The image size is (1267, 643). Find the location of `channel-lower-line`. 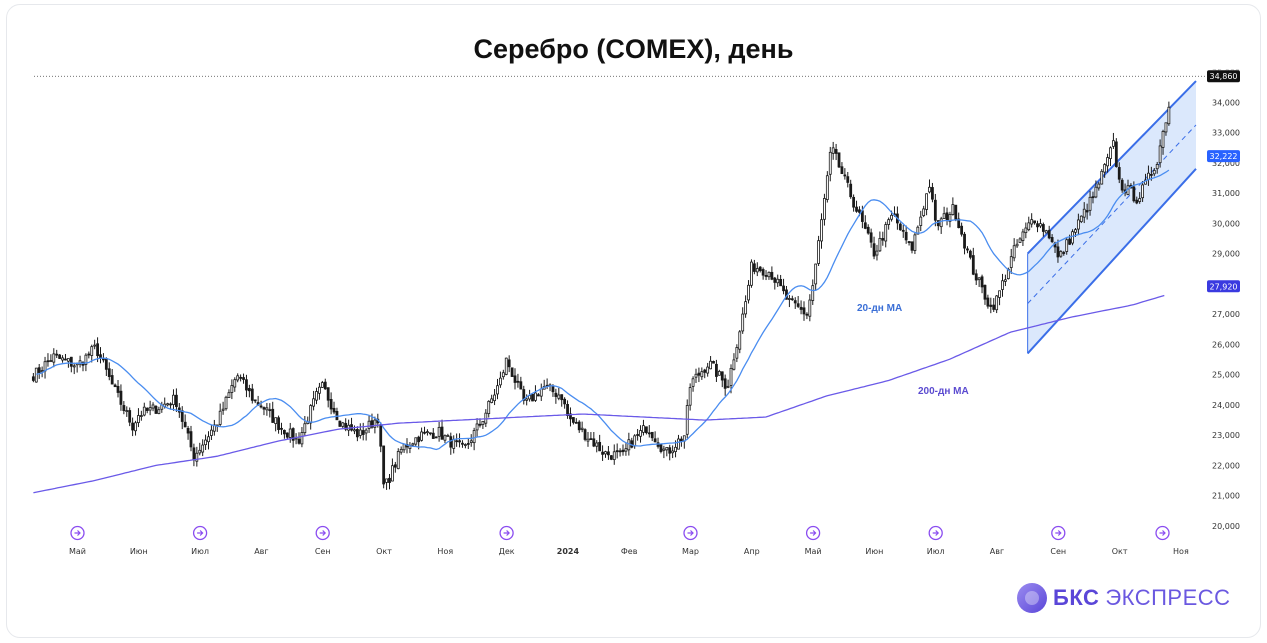

channel-lower-line is located at coordinates (1111, 261).